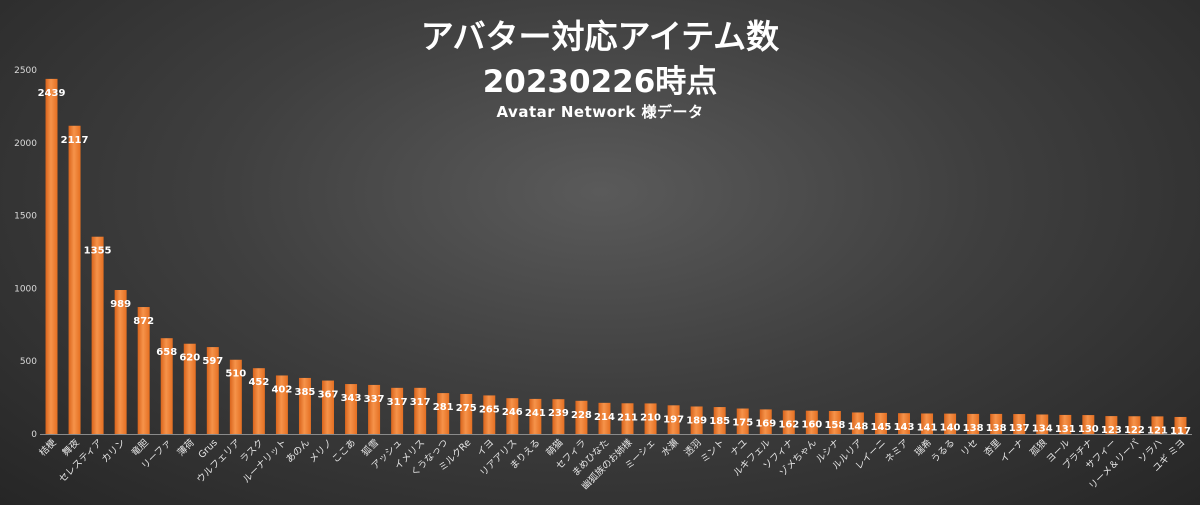 Image resolution: width=1200 pixels, height=505 pixels. I want to click on data-label: 175, so click(742, 423).